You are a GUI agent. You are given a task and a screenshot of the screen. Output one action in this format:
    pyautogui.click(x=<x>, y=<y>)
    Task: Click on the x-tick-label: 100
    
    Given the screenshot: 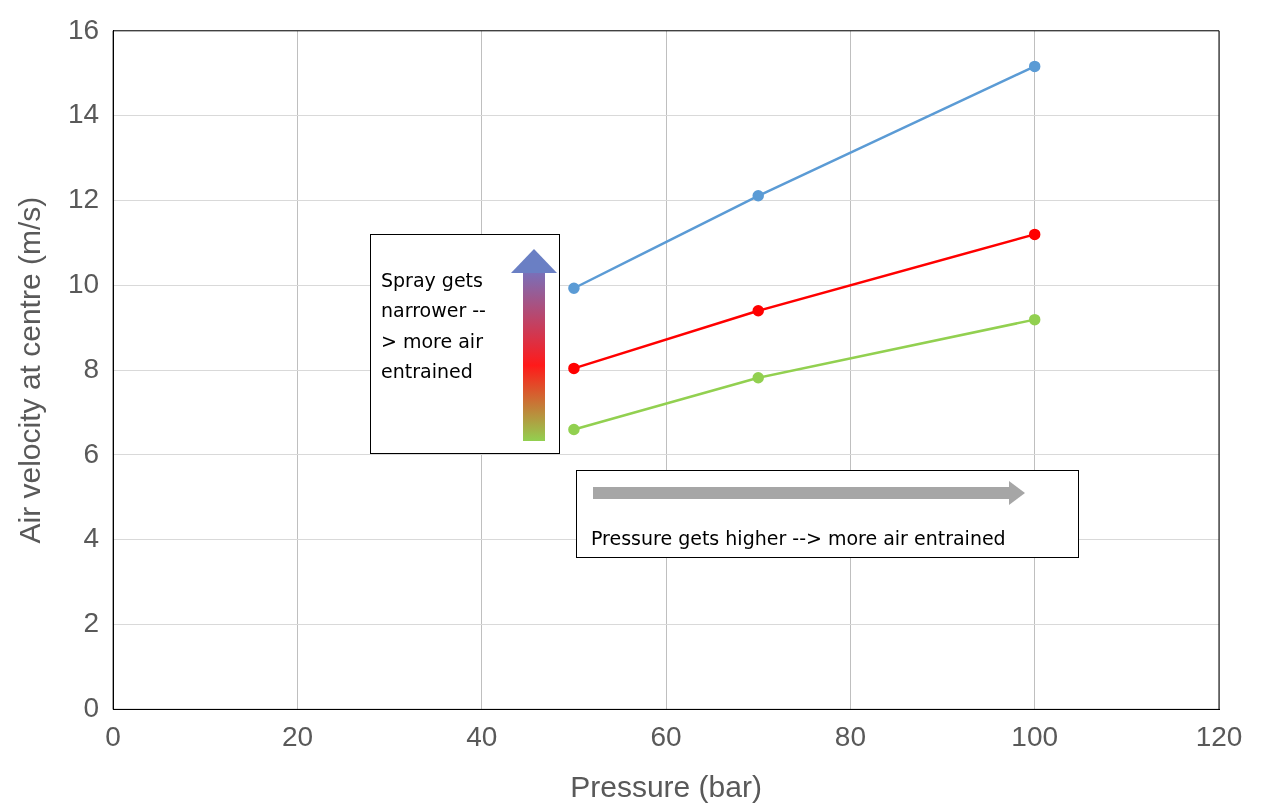 What is the action you would take?
    pyautogui.click(x=1035, y=736)
    